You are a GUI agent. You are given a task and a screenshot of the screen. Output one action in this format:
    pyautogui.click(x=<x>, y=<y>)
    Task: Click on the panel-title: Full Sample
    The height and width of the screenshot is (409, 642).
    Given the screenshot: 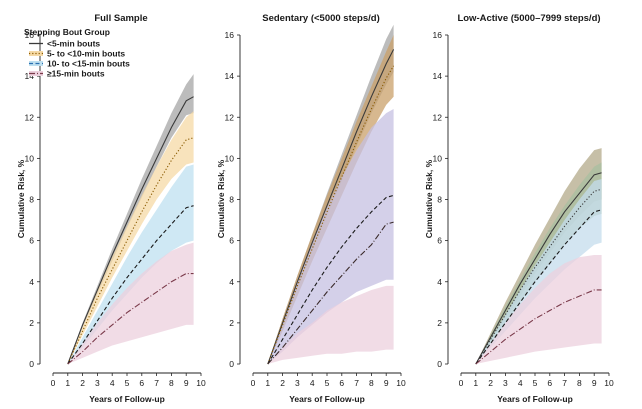 What is the action you would take?
    pyautogui.click(x=120, y=18)
    